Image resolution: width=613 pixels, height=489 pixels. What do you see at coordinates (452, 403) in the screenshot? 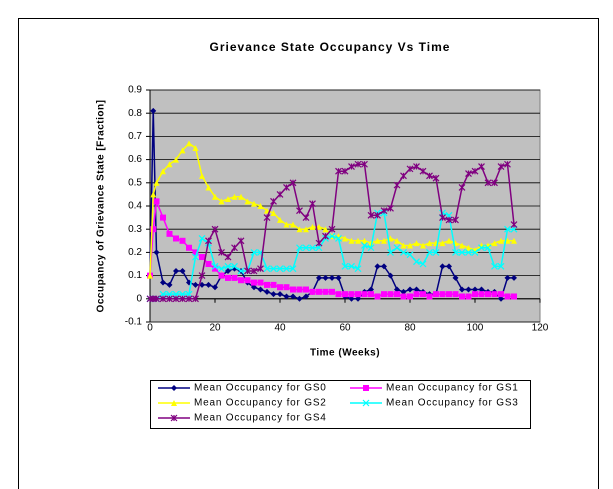
I see `legend-label: Mean Occupancy for GS3` at bounding box center [452, 403].